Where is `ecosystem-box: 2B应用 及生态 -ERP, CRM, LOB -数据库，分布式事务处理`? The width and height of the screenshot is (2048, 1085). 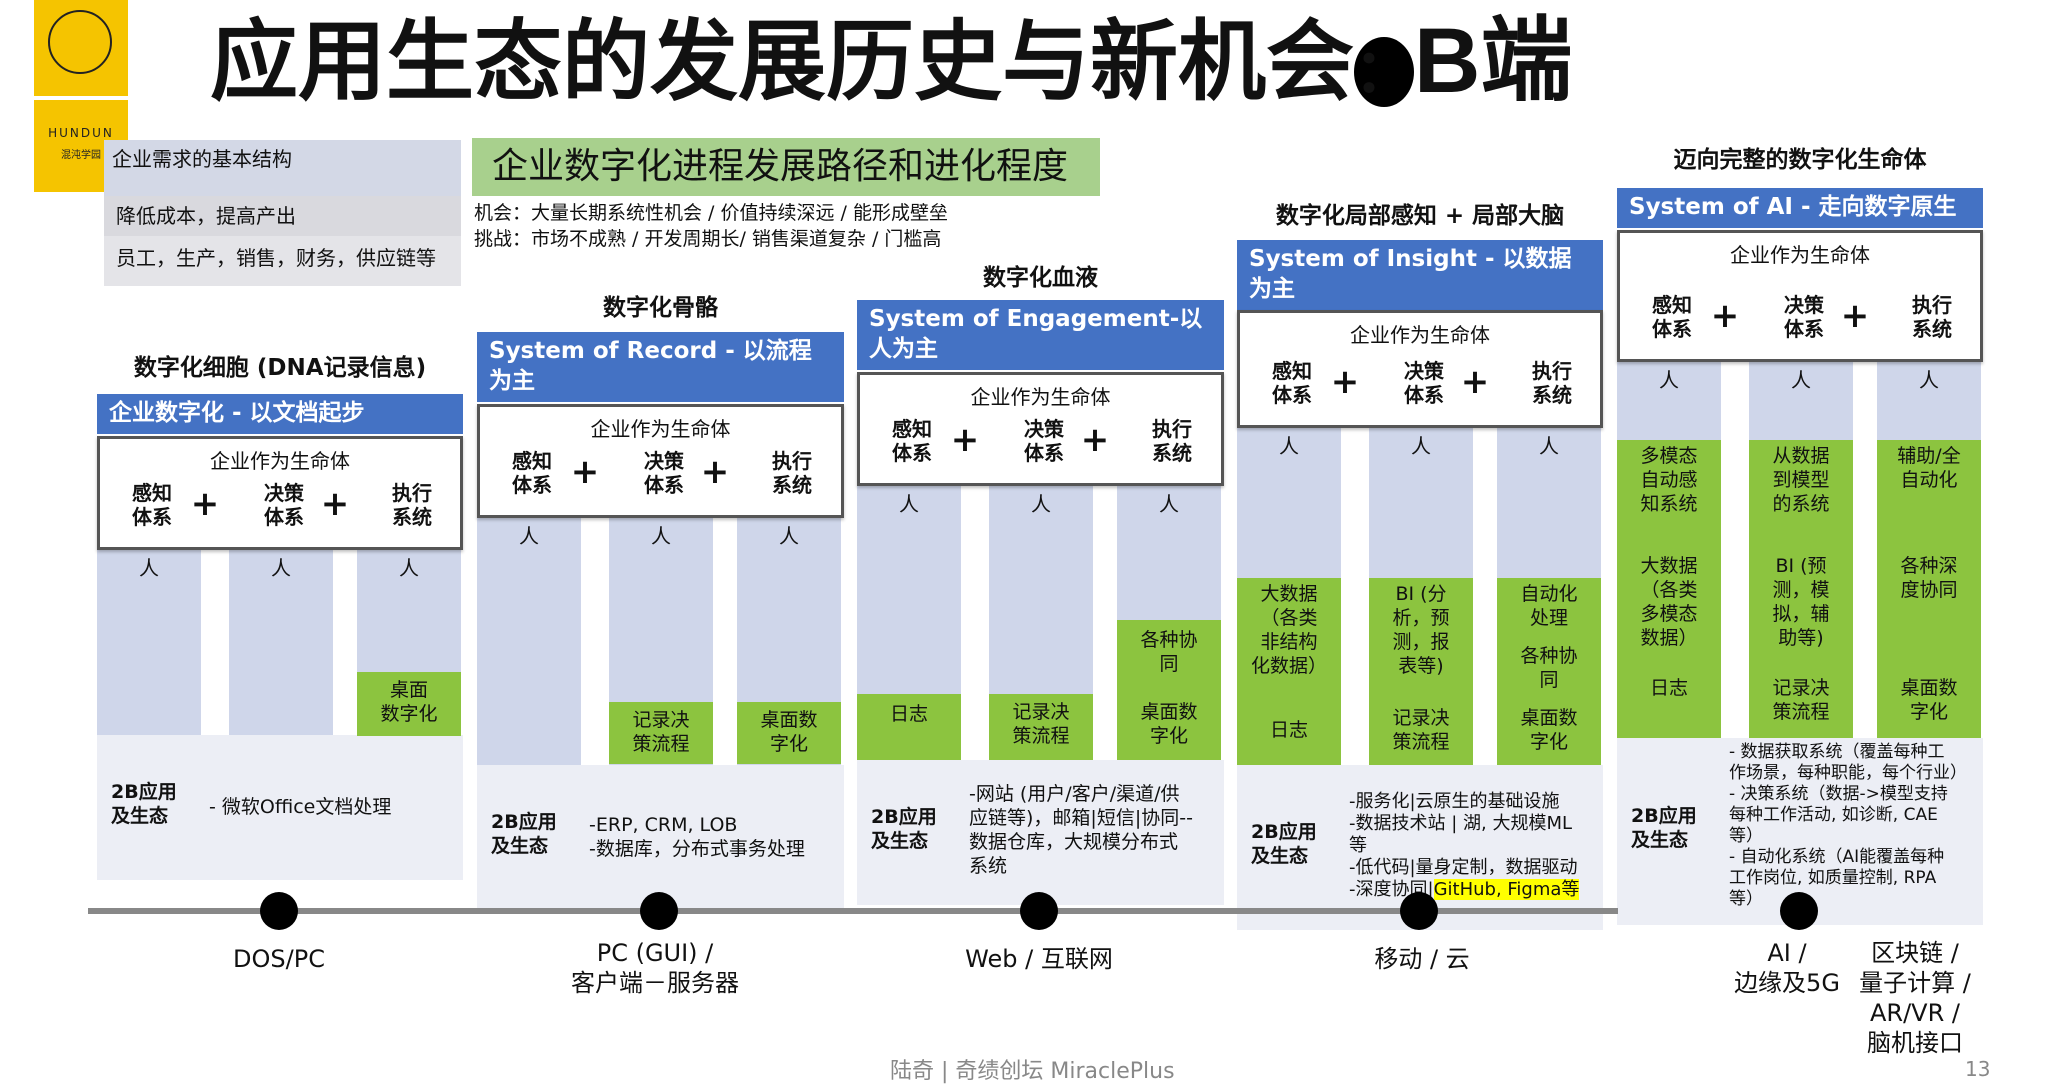 ecosystem-box: 2B应用 及生态 -ERP, CRM, LOB -数据库，分布式事务处理 is located at coordinates (660, 837).